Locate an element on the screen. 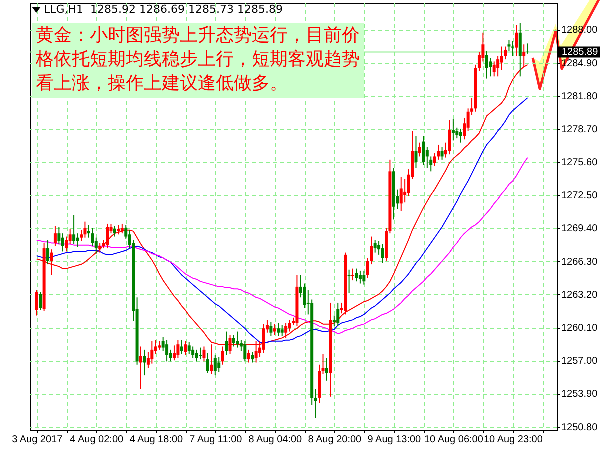  x-tick-label: 10 Aug 06:00 is located at coordinates (454, 440).